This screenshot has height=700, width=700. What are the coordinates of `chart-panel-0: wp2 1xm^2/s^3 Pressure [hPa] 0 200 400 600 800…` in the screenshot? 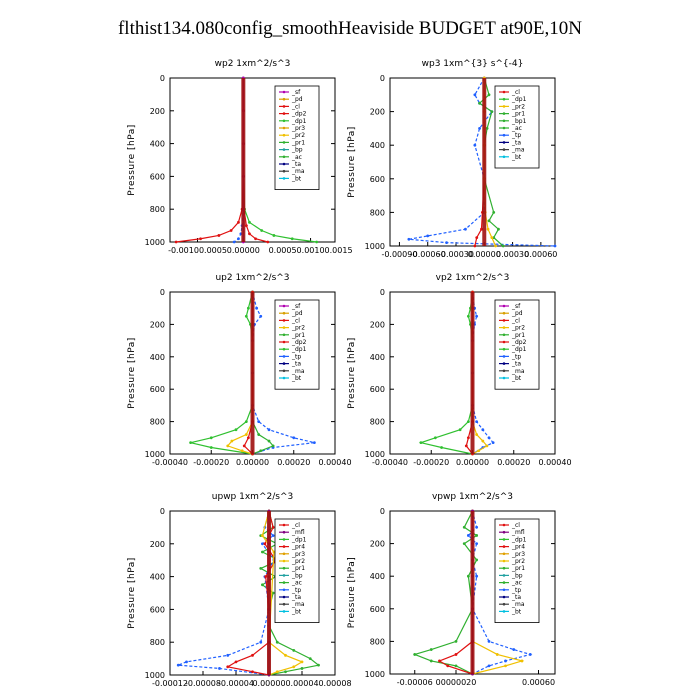 It's located at (240, 157).